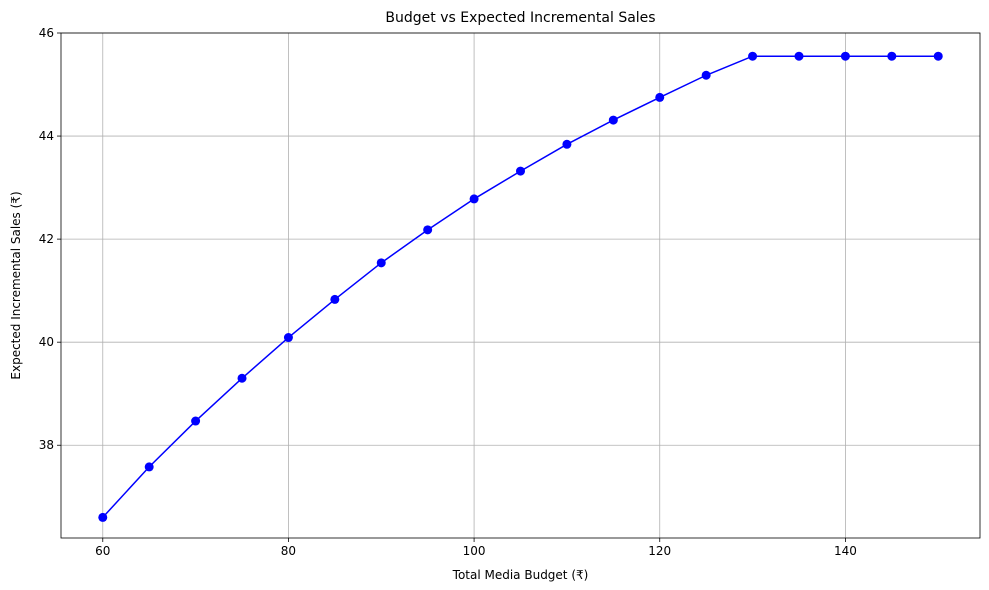 The height and width of the screenshot is (590, 989). What do you see at coordinates (16, 285) in the screenshot?
I see `y-axis-title: Expected Incremental Sales (₹)` at bounding box center [16, 285].